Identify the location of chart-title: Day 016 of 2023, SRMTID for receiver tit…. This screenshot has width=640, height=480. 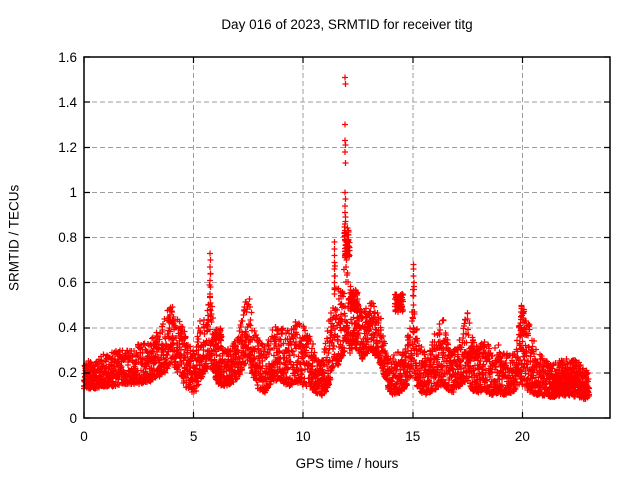
(347, 24).